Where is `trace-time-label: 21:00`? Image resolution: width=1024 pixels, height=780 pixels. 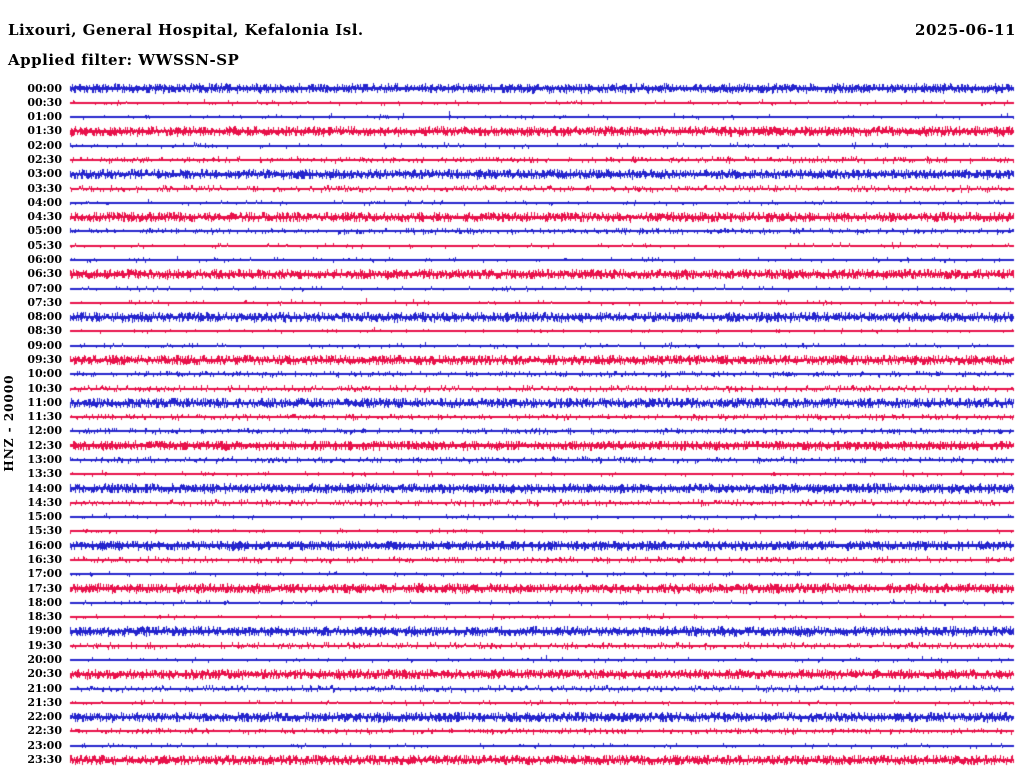 trace-time-label: 21:00 is located at coordinates (44, 688).